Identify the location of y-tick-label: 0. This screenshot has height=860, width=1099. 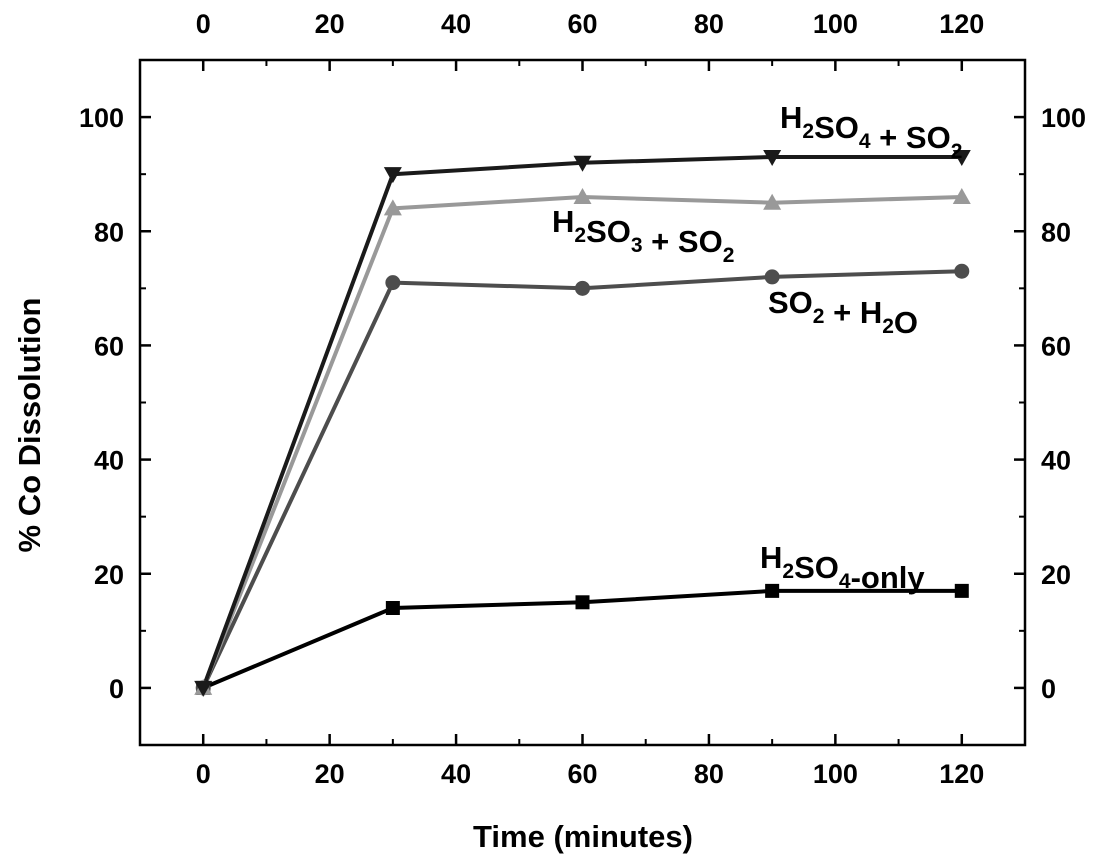
(116, 689).